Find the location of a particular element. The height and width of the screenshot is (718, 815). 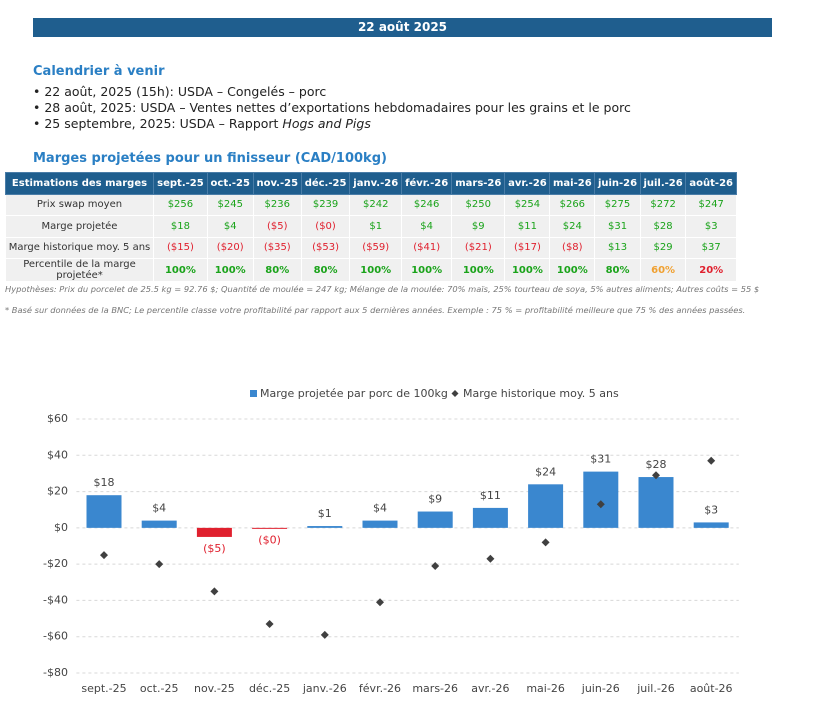

header-cell: févr.-26 is located at coordinates (427, 183).